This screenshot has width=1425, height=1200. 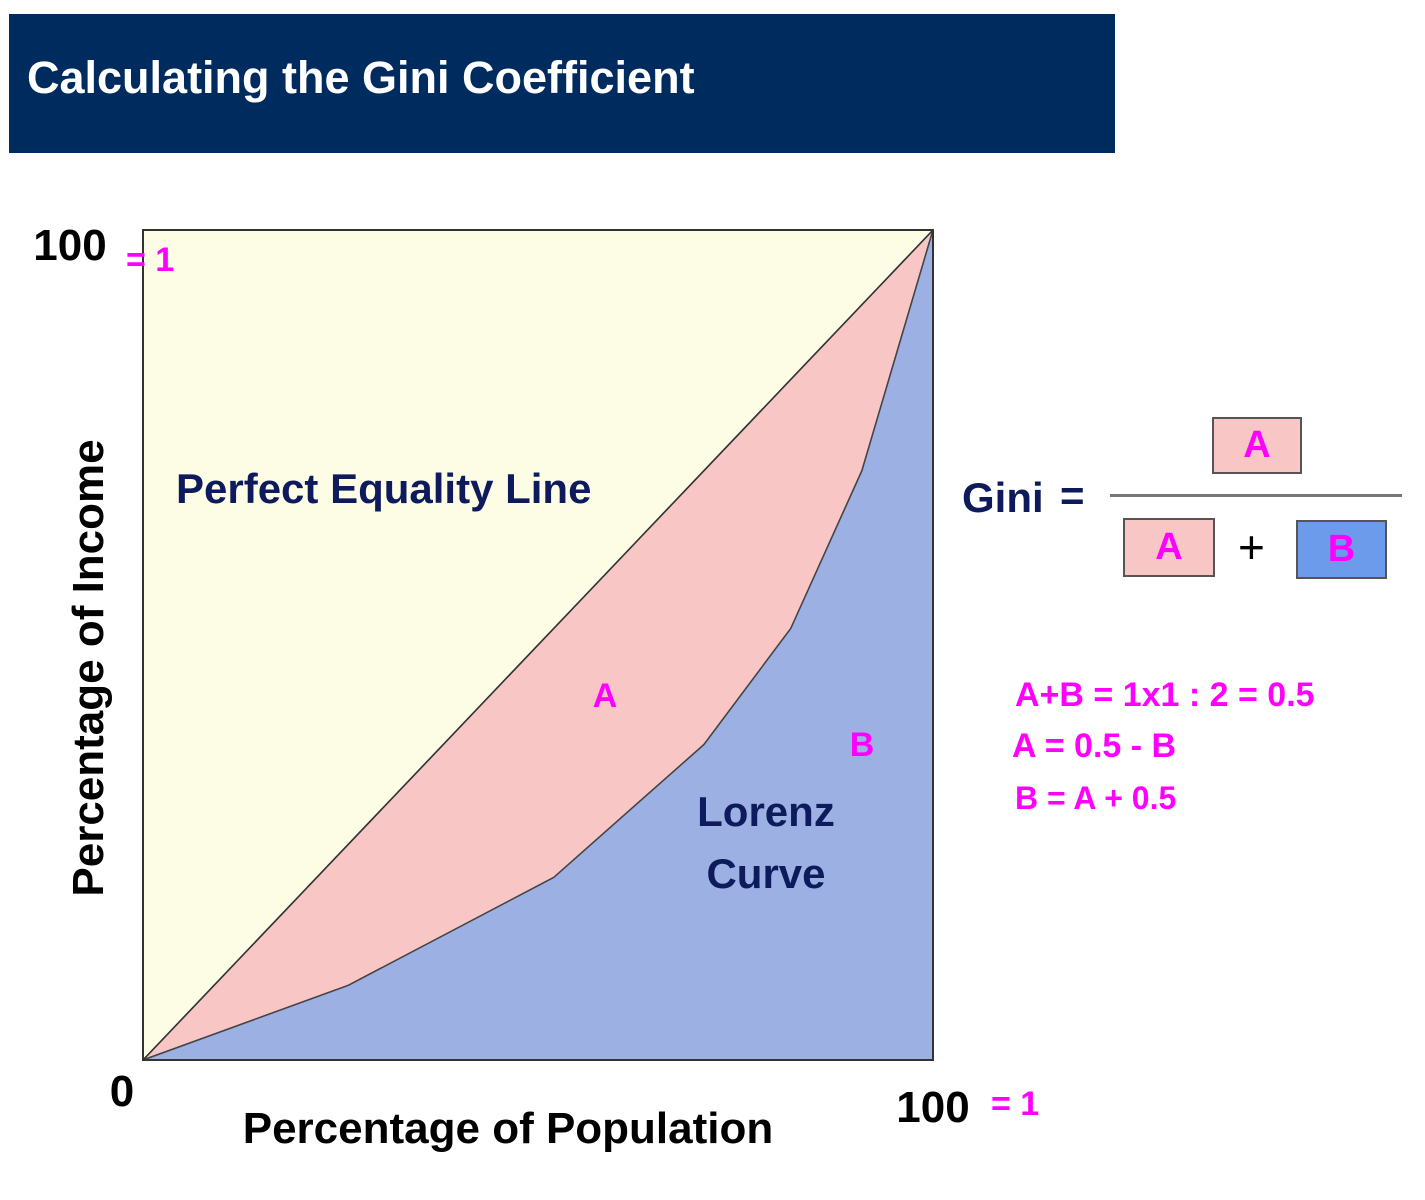 What do you see at coordinates (383, 488) in the screenshot?
I see `perfect-equality-label: Perfect Equality Line` at bounding box center [383, 488].